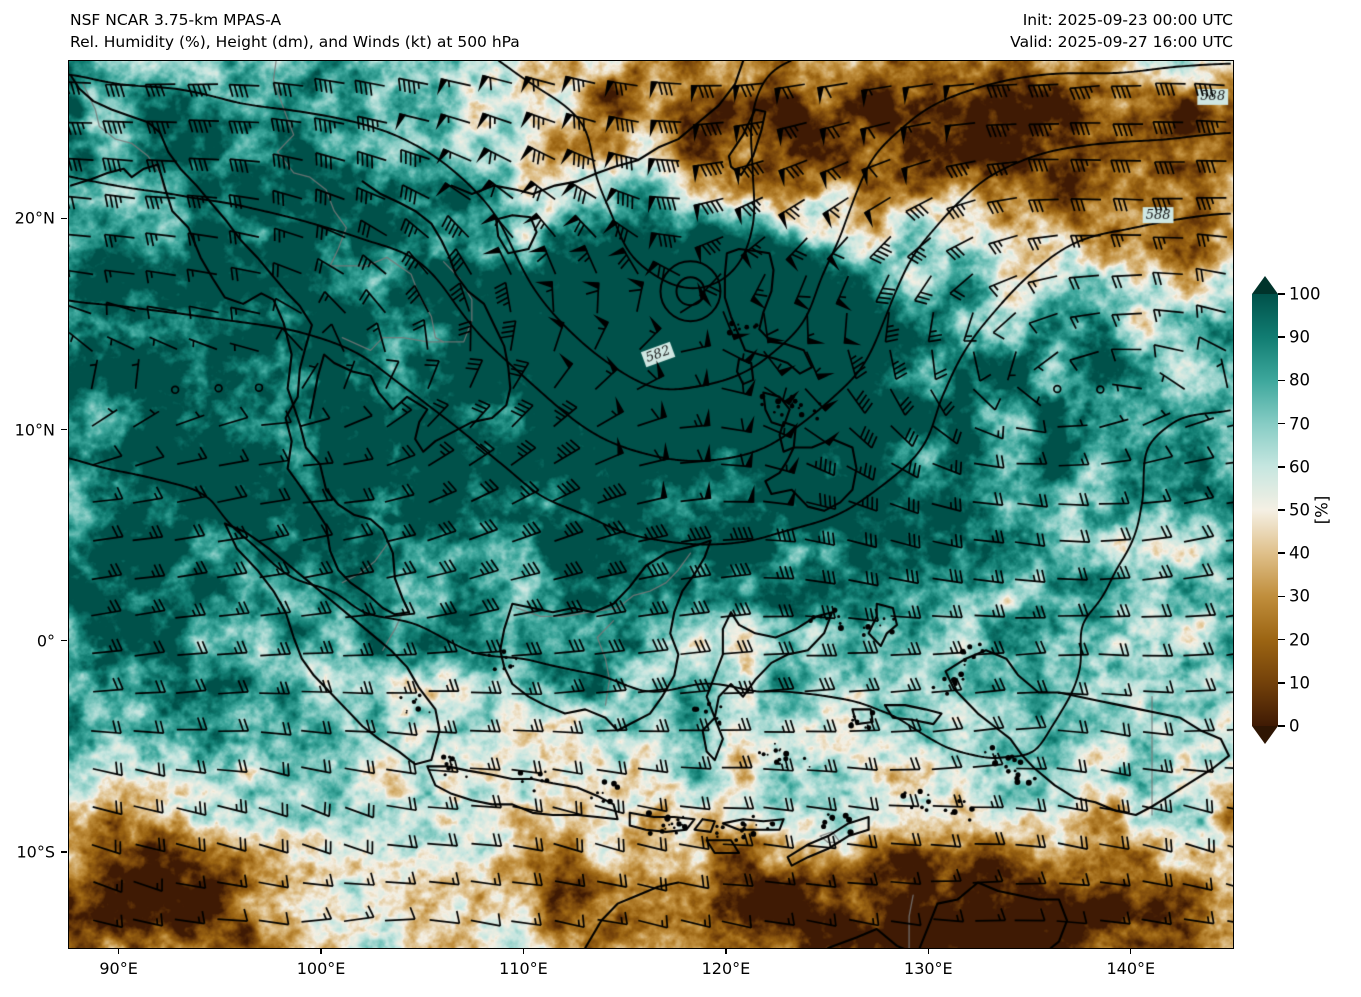 This screenshot has width=1361, height=997. What do you see at coordinates (1299, 467) in the screenshot?
I see `colorbar-tick-label: 60` at bounding box center [1299, 467].